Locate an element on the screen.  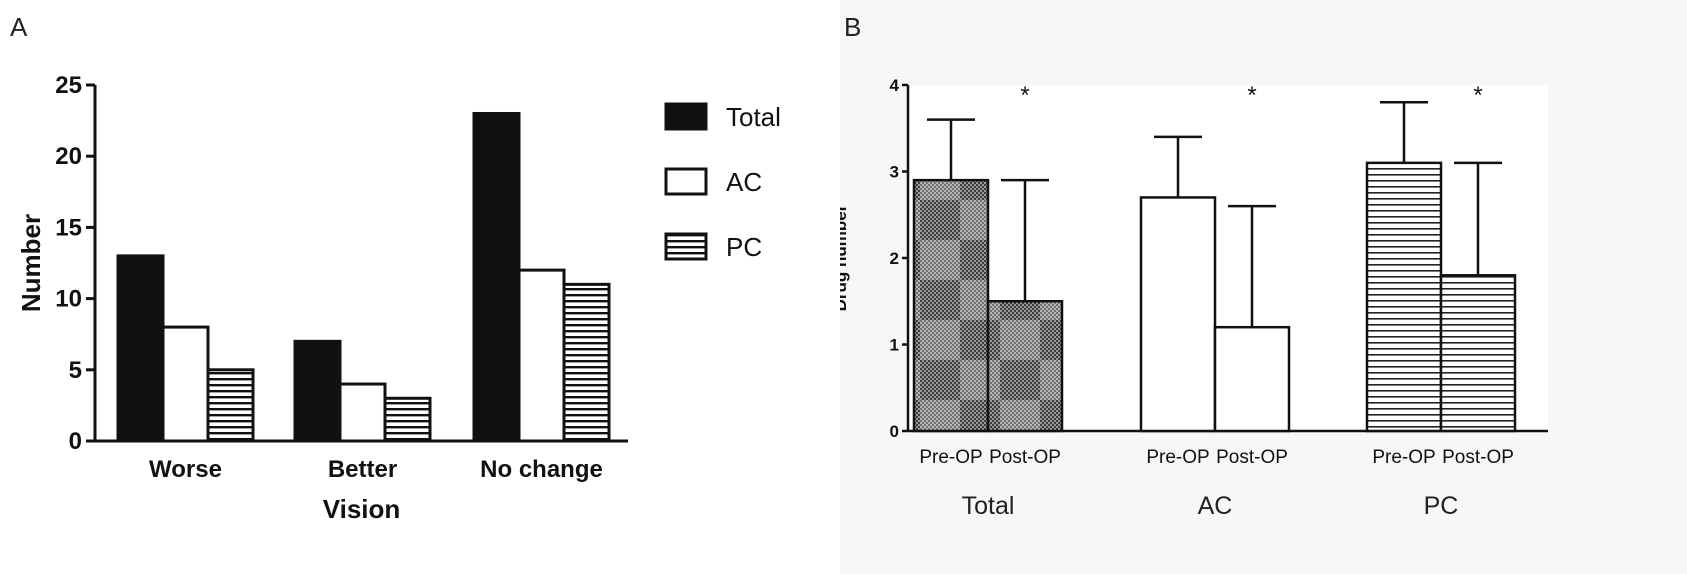
x-group-label: PC is located at coordinates (1441, 506).